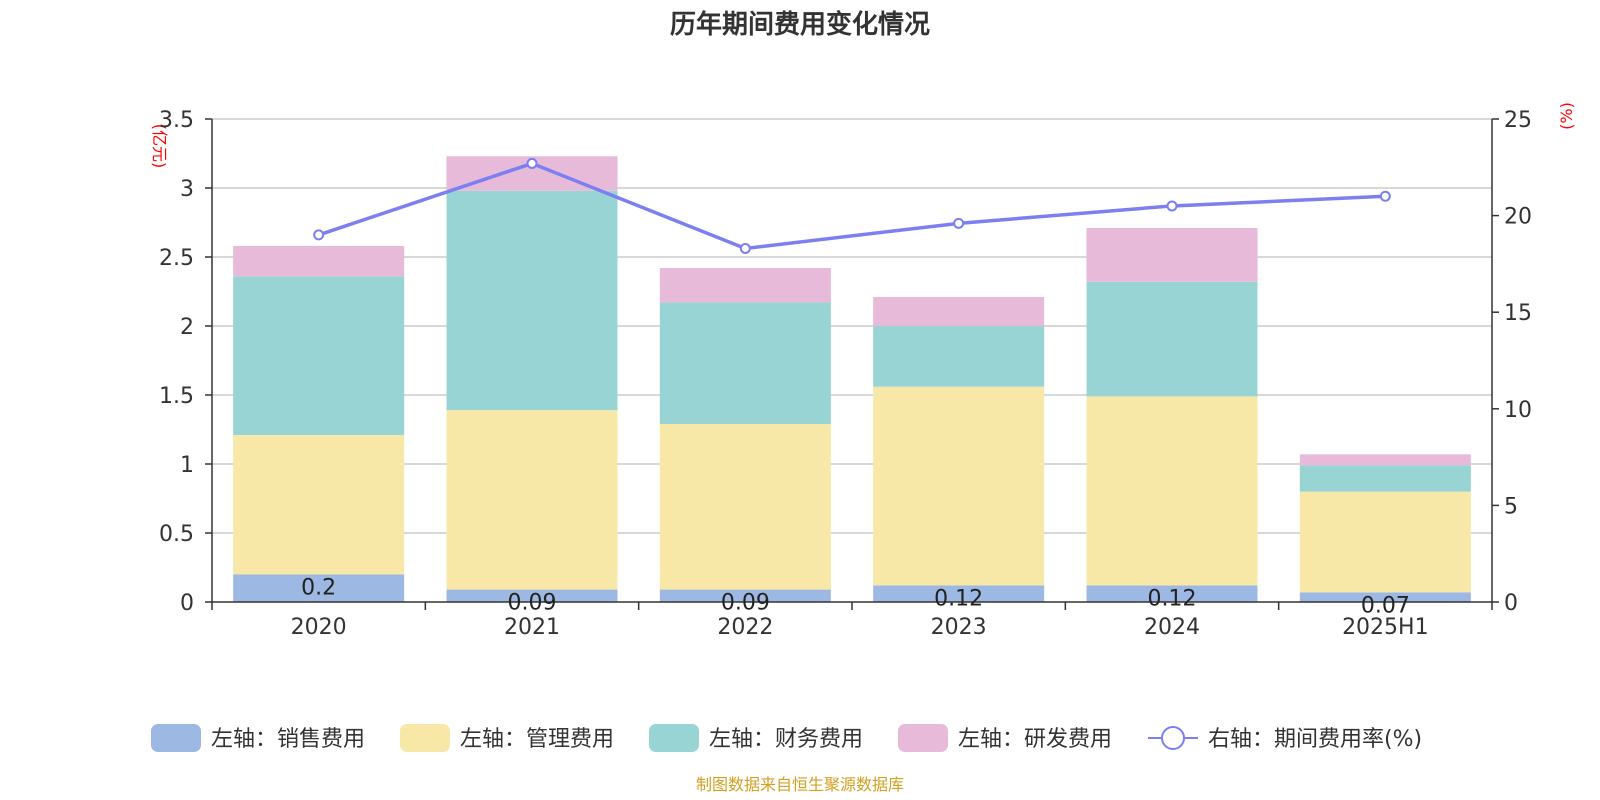 The width and height of the screenshot is (1600, 800). What do you see at coordinates (187, 327) in the screenshot?
I see `left-tick-label: 2` at bounding box center [187, 327].